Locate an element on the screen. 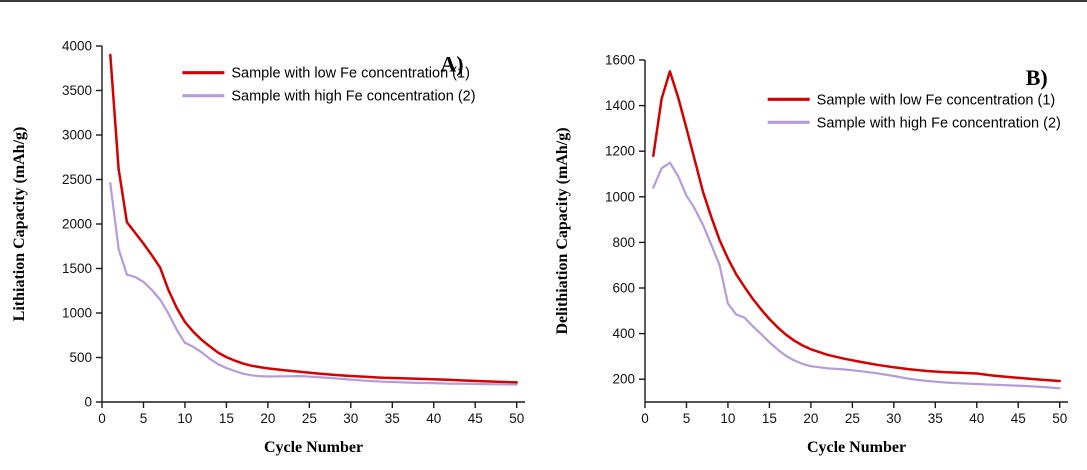  panel-label: B) is located at coordinates (1037, 77).